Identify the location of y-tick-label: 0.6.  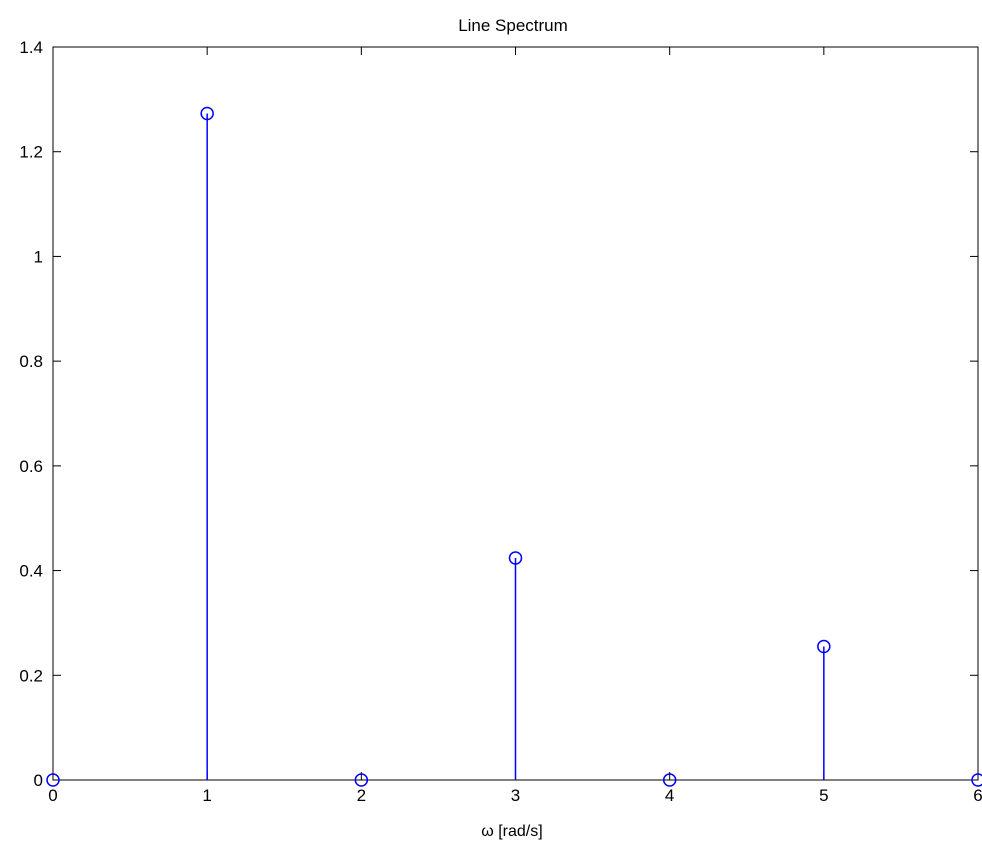
(31, 466).